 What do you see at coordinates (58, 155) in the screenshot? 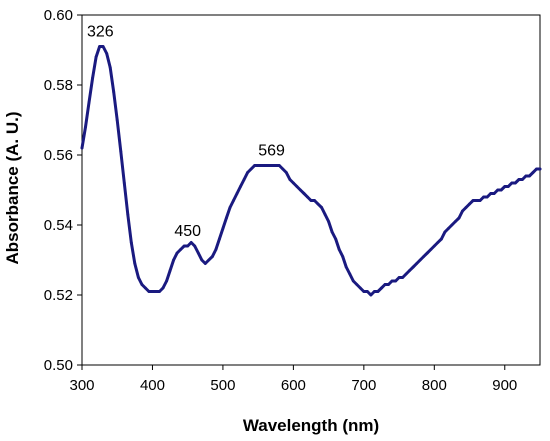
I see `y-tick-label: 0.56` at bounding box center [58, 155].